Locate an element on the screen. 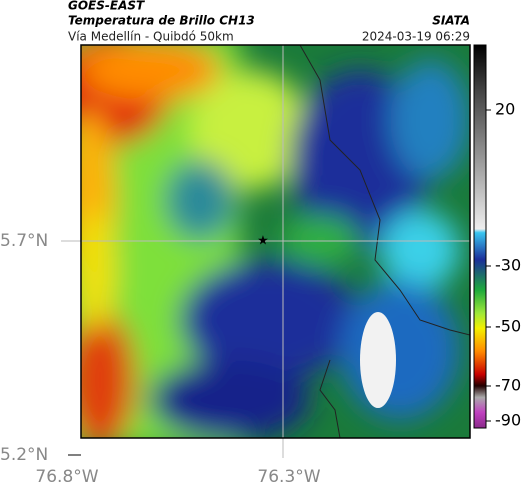 This screenshot has width=526, height=495. lon-label: 76.3°W is located at coordinates (288, 477).